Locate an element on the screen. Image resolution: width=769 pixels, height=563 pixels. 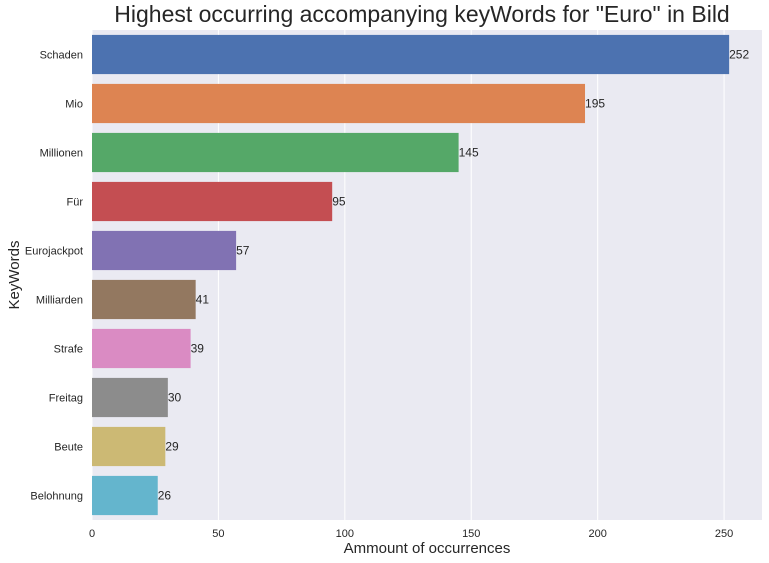
bar-value-label: 39 is located at coordinates (198, 349).